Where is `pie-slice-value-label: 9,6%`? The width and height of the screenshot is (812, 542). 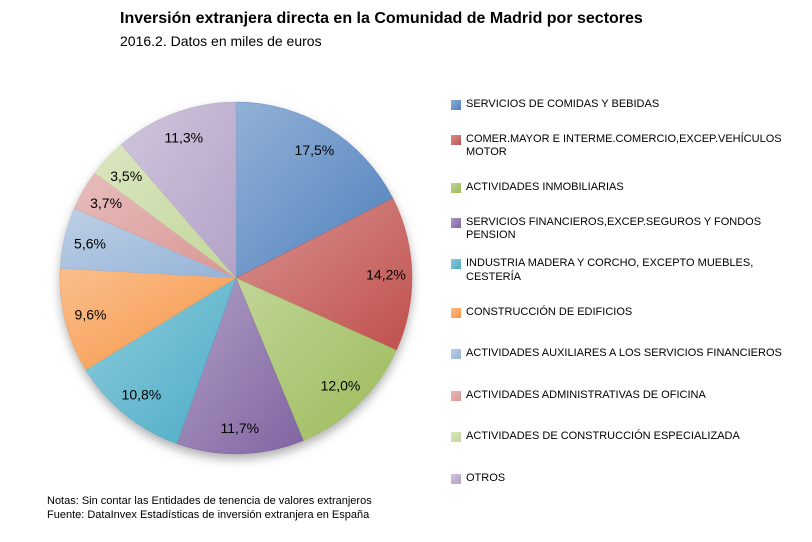 pie-slice-value-label: 9,6% is located at coordinates (91, 315).